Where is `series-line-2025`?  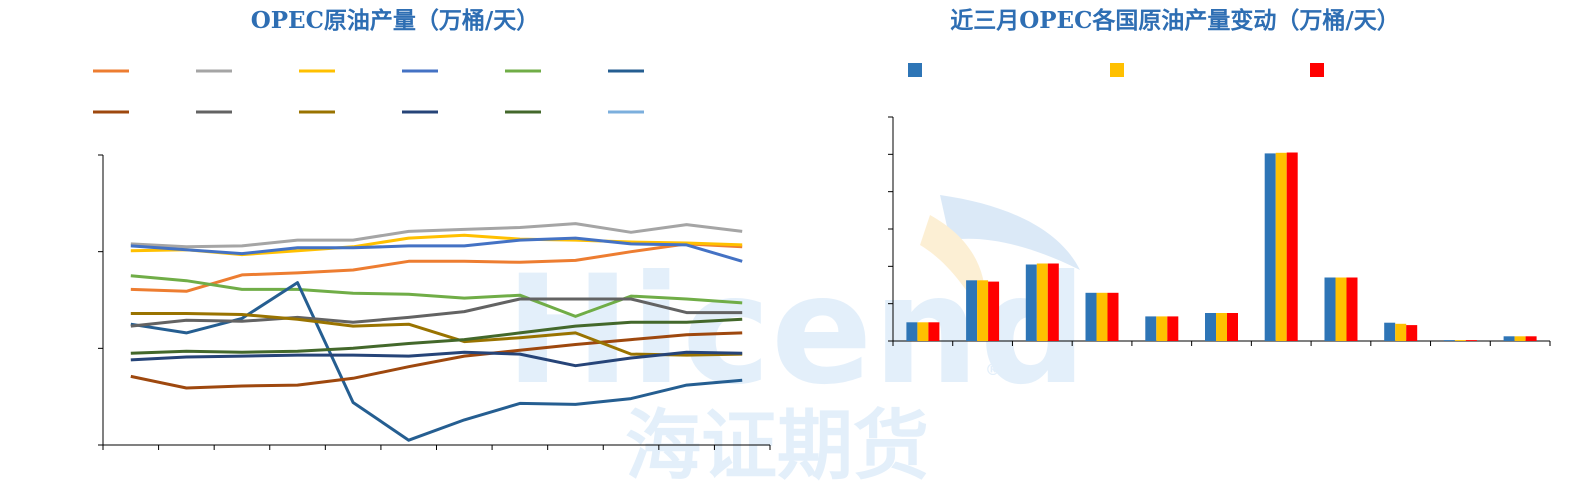
series-line-2025 is located at coordinates (436, 336).